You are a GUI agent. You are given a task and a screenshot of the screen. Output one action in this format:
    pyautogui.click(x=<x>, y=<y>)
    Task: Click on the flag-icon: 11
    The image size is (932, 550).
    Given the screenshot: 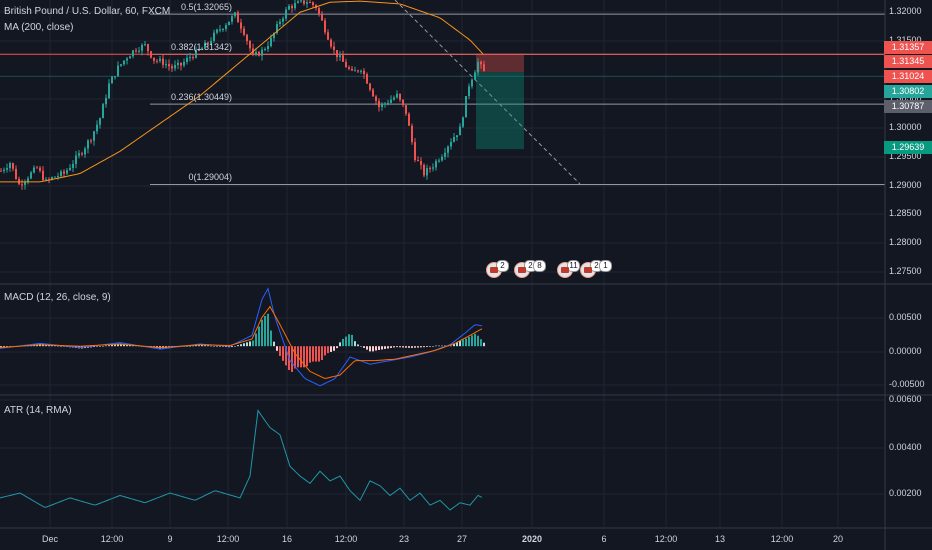 What is the action you would take?
    pyautogui.click(x=568, y=269)
    